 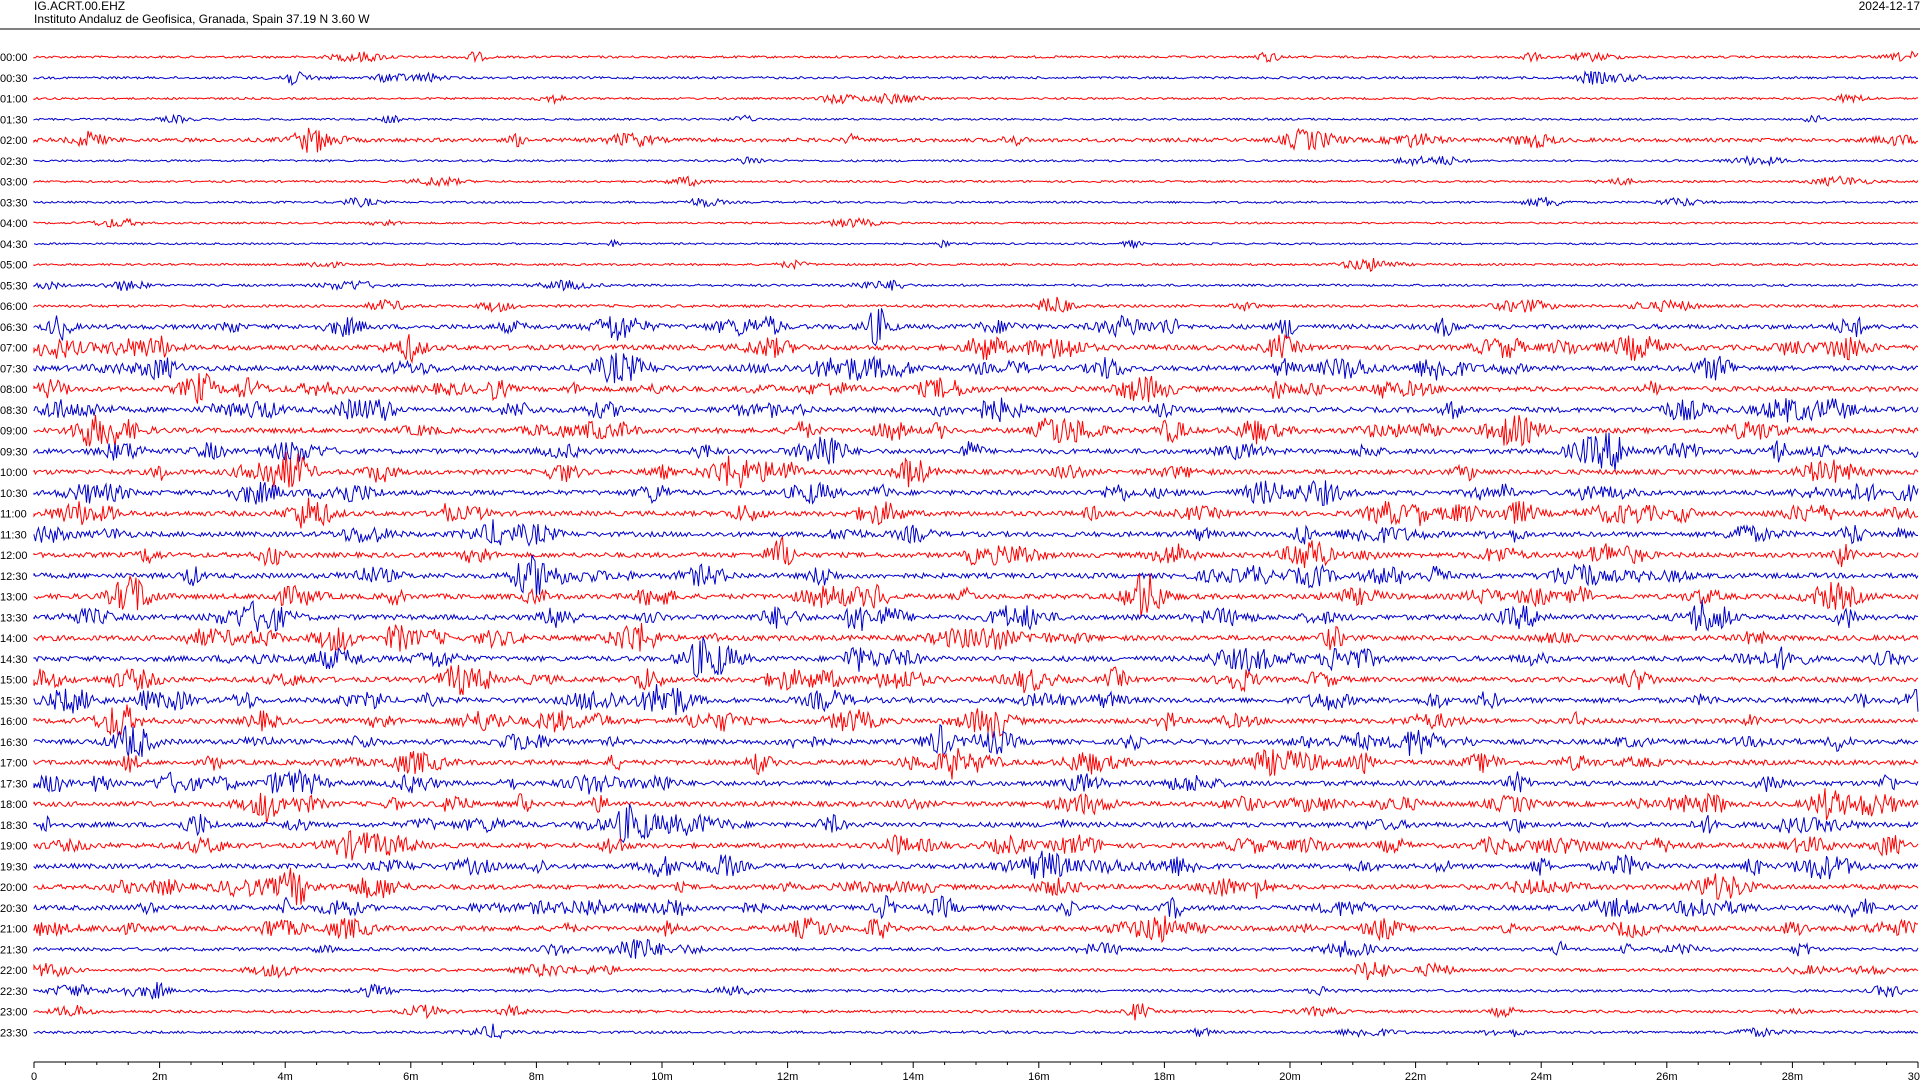 What do you see at coordinates (14, 805) in the screenshot?
I see `trace-time-label: 18:00` at bounding box center [14, 805].